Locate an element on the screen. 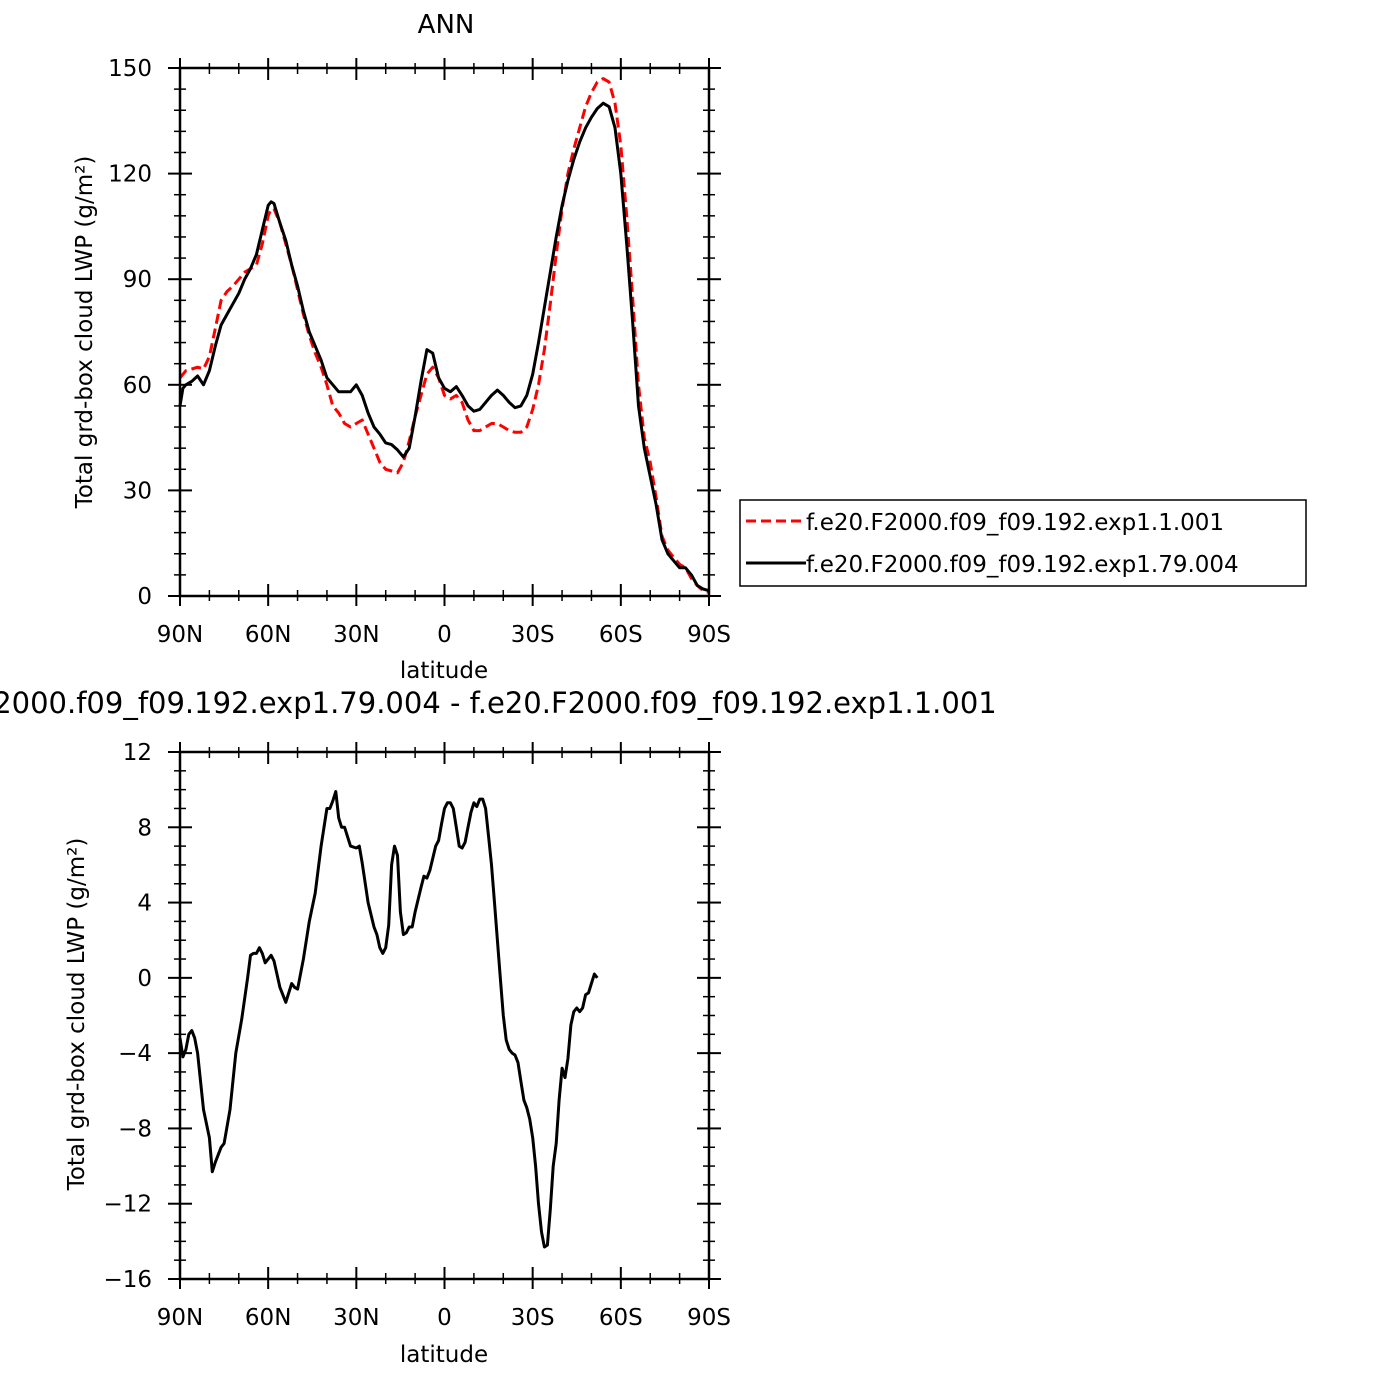 The width and height of the screenshot is (1374, 1374). bottom-plot-frame is located at coordinates (444, 1015).